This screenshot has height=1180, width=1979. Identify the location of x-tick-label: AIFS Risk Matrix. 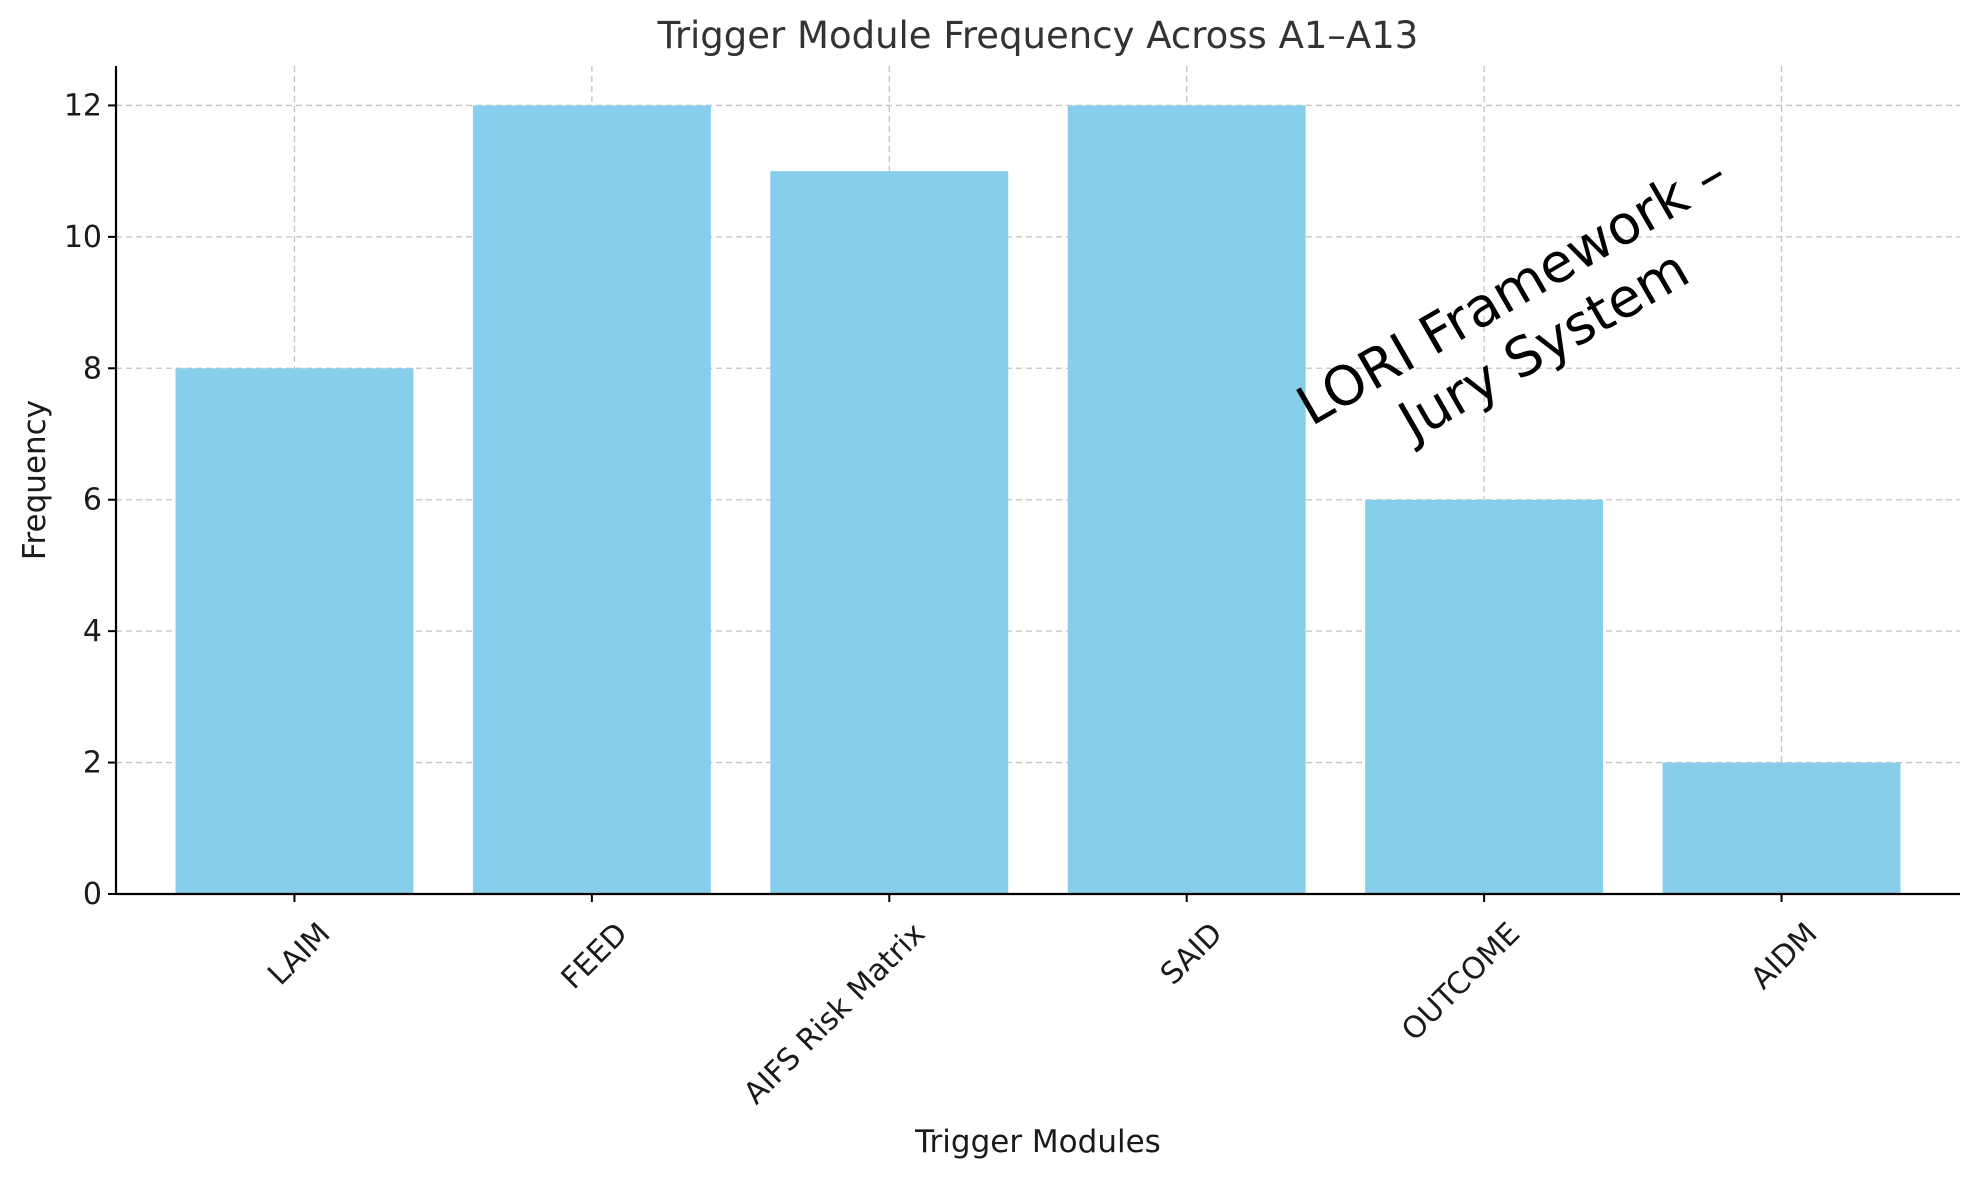
(834, 1013).